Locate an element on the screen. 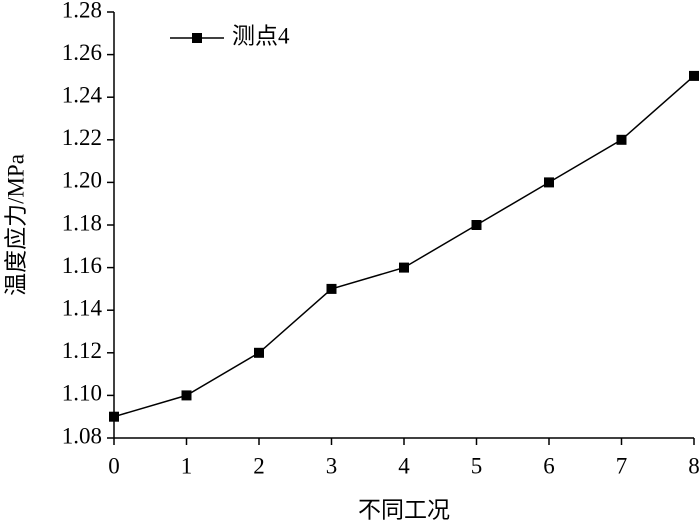 The image size is (700, 529). x-tick-label: 8 is located at coordinates (694, 465).